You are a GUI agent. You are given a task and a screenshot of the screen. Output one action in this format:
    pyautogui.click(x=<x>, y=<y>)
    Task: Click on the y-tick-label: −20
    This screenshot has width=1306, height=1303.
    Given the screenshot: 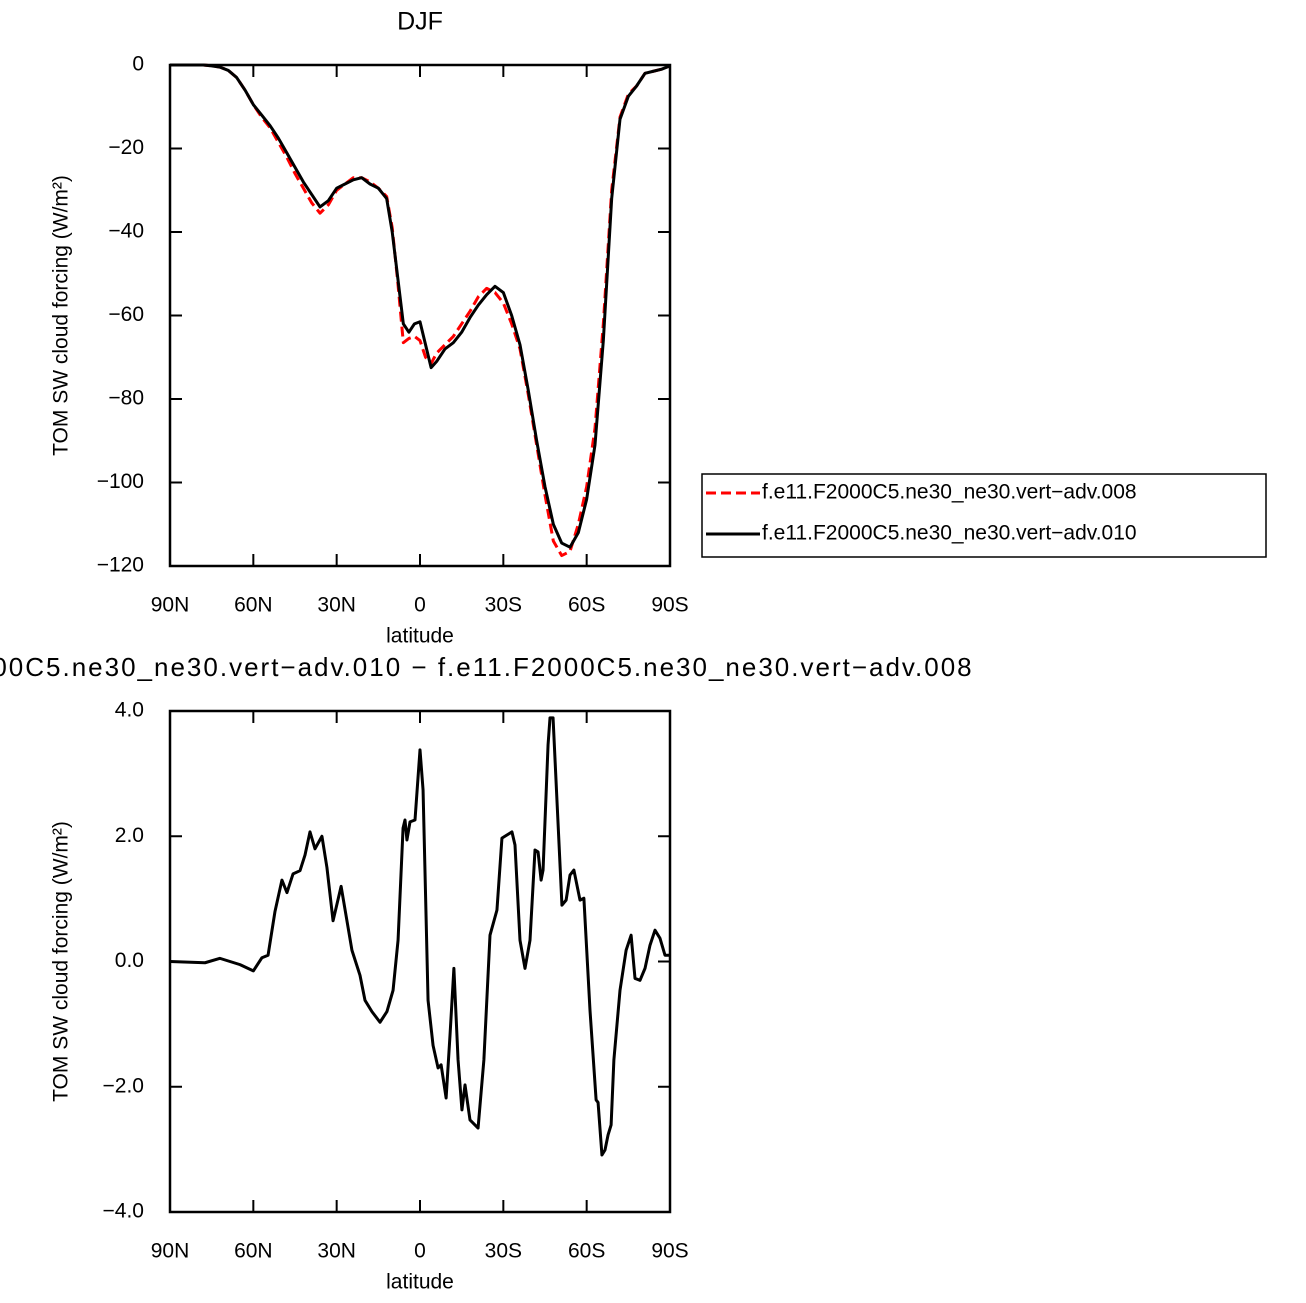 What is the action you would take?
    pyautogui.click(x=126, y=147)
    